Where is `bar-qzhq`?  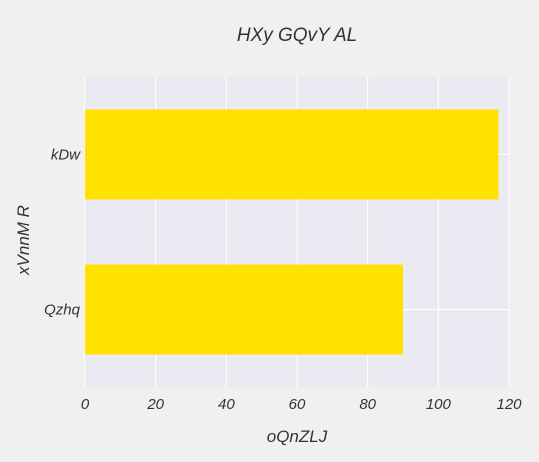 bar-qzhq is located at coordinates (244, 309).